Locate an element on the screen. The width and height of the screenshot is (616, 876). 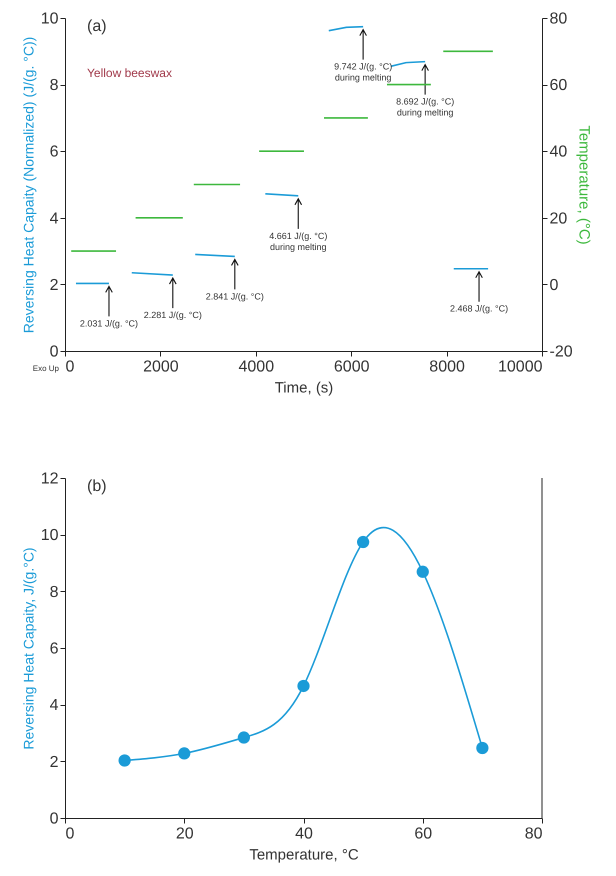
y2-tick-label: -20 is located at coordinates (561, 352).